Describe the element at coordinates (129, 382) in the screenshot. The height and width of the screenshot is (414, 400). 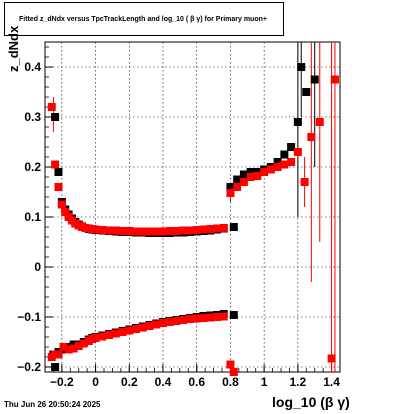
I see `x-tick-label: 0.2` at that location.